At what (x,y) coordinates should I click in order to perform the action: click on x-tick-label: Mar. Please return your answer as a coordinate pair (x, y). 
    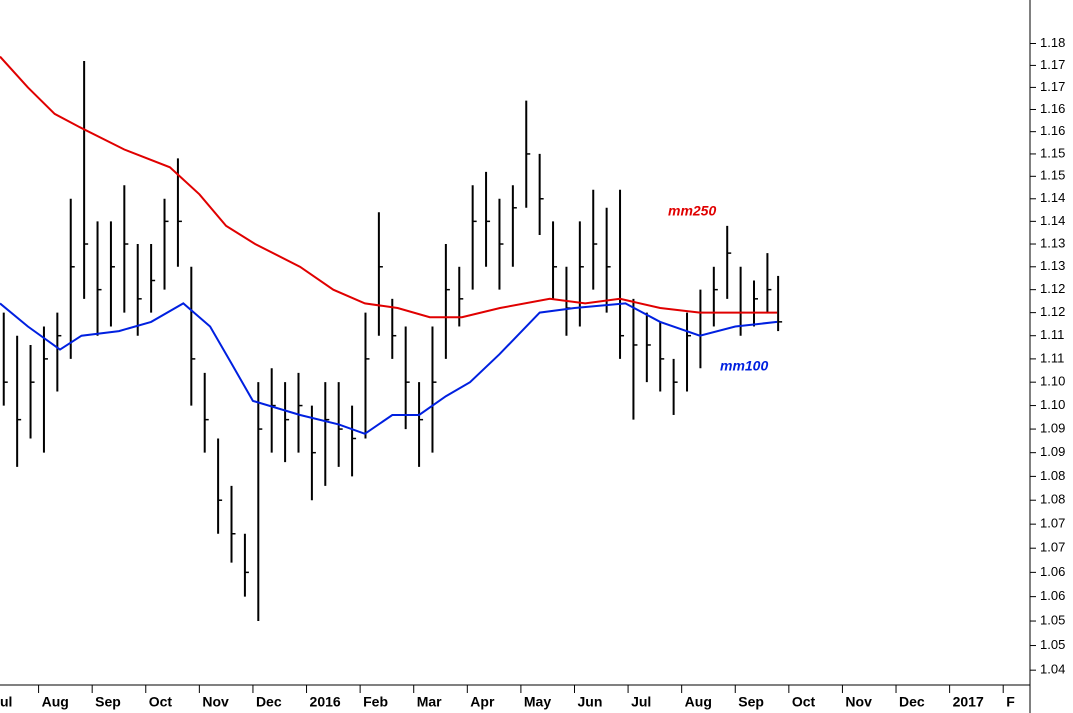
    Looking at the image, I should click on (429, 702).